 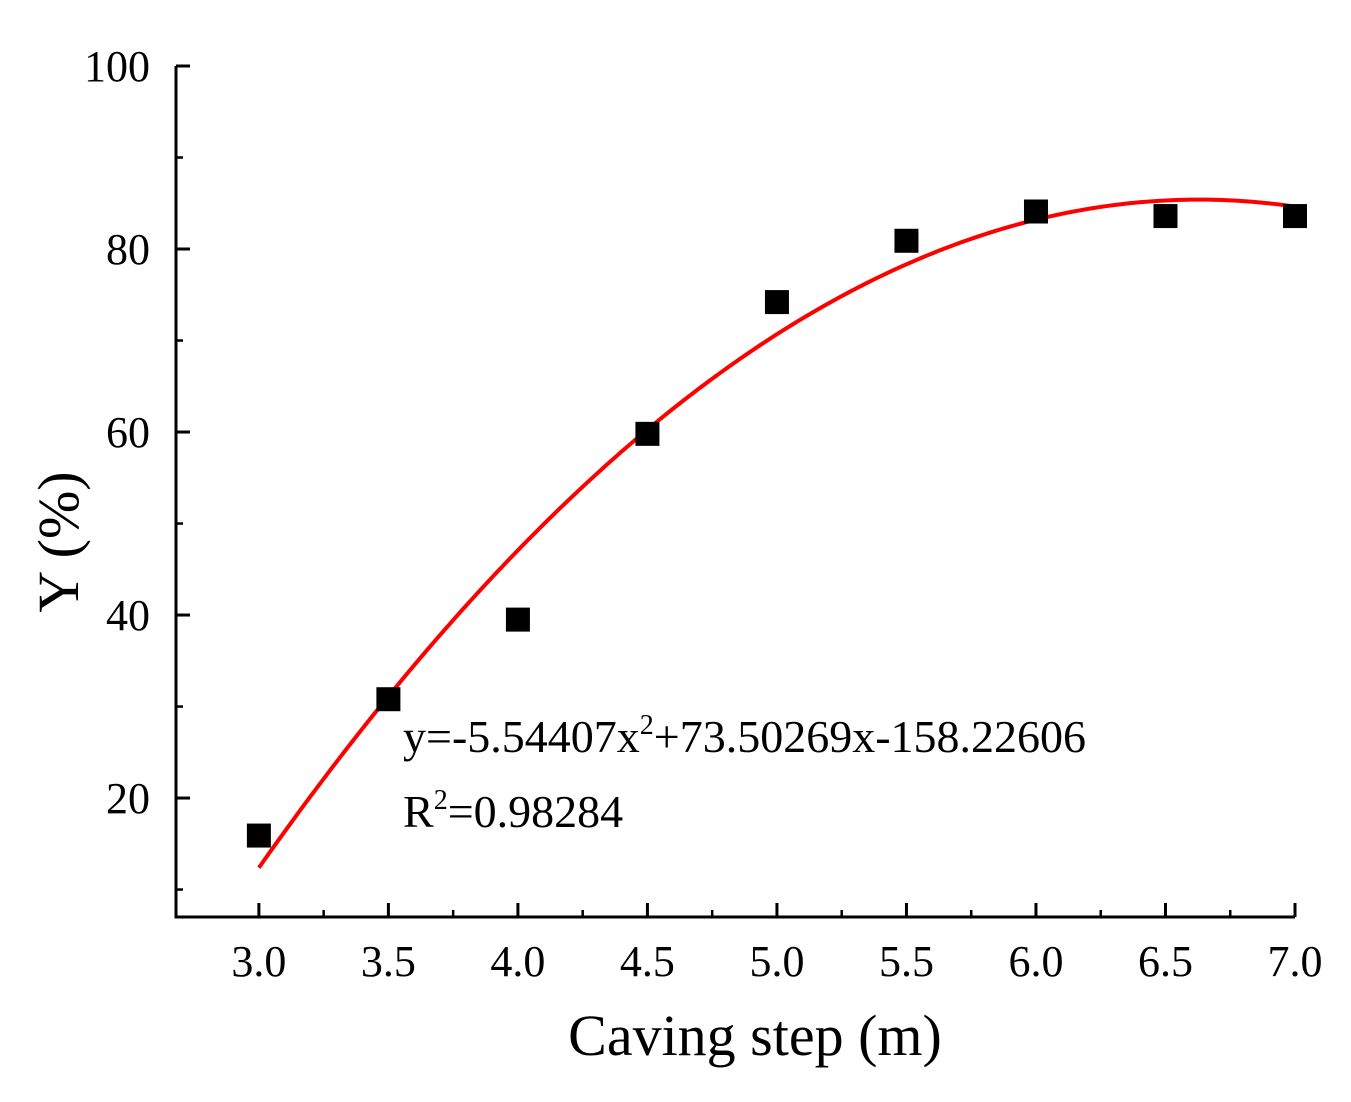 What do you see at coordinates (1165, 961) in the screenshot?
I see `x-tick-label: 6.5` at bounding box center [1165, 961].